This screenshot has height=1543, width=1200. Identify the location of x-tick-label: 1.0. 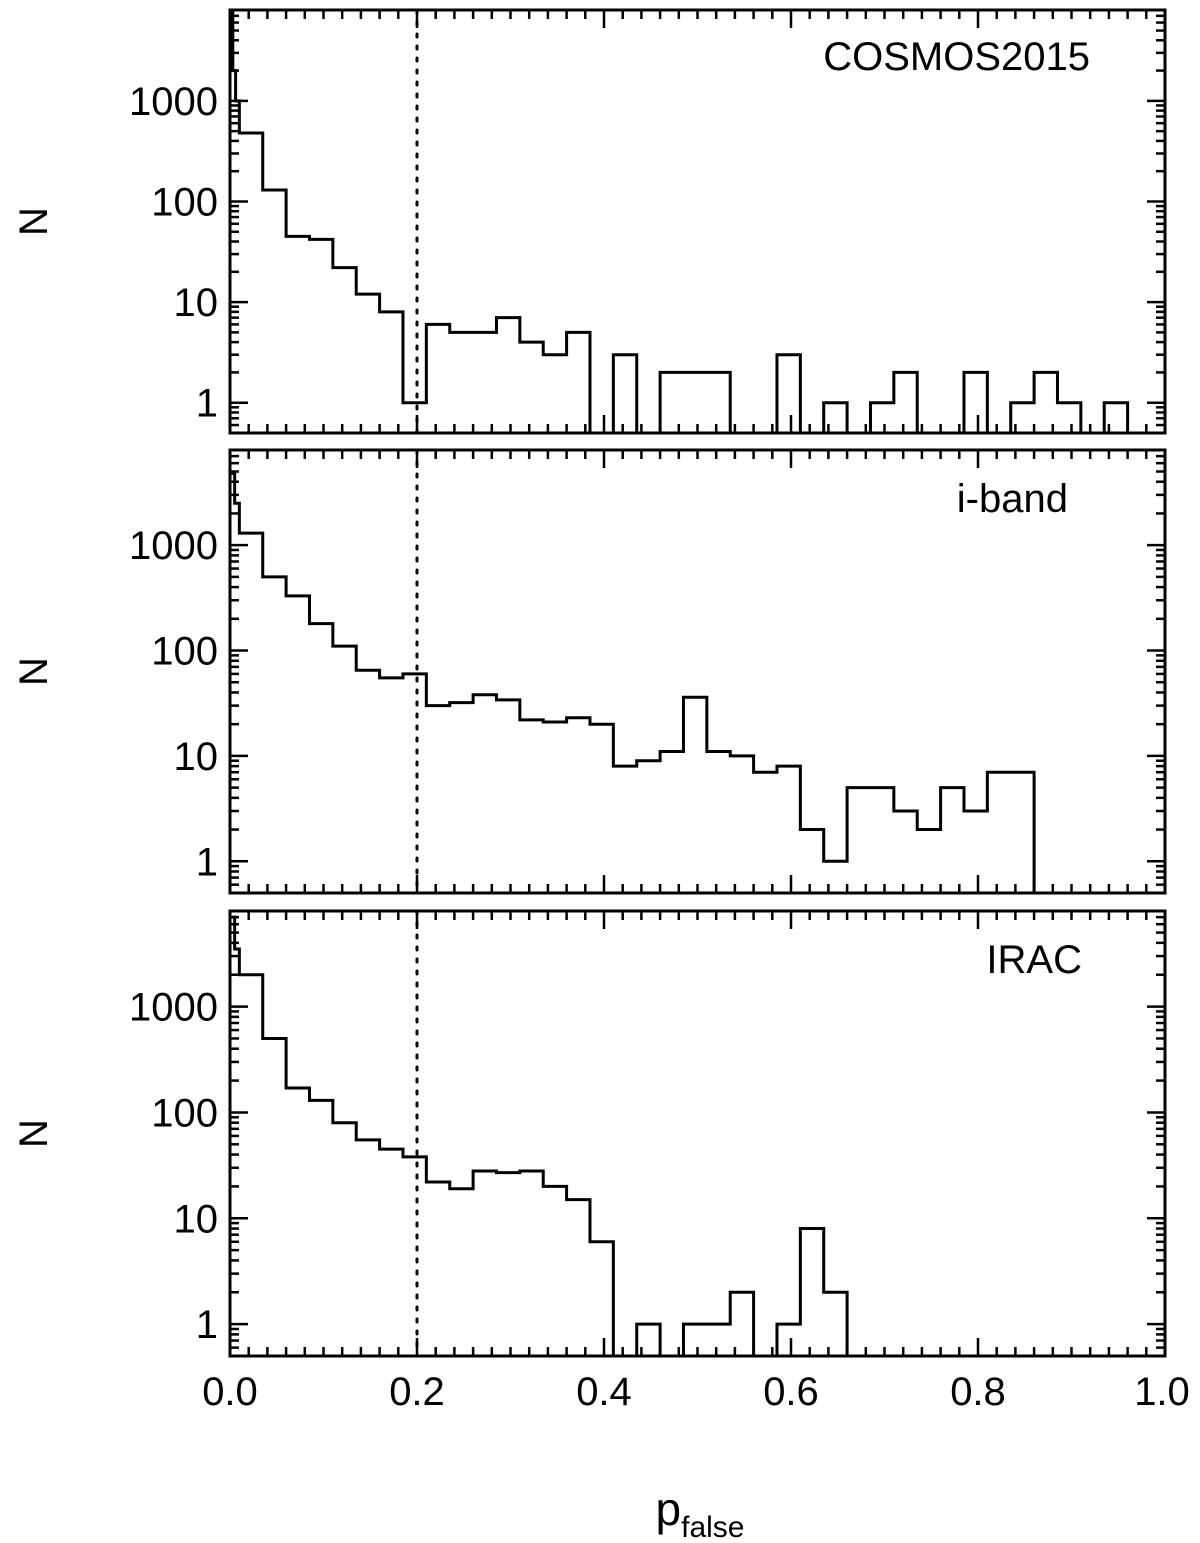
(1162, 1392).